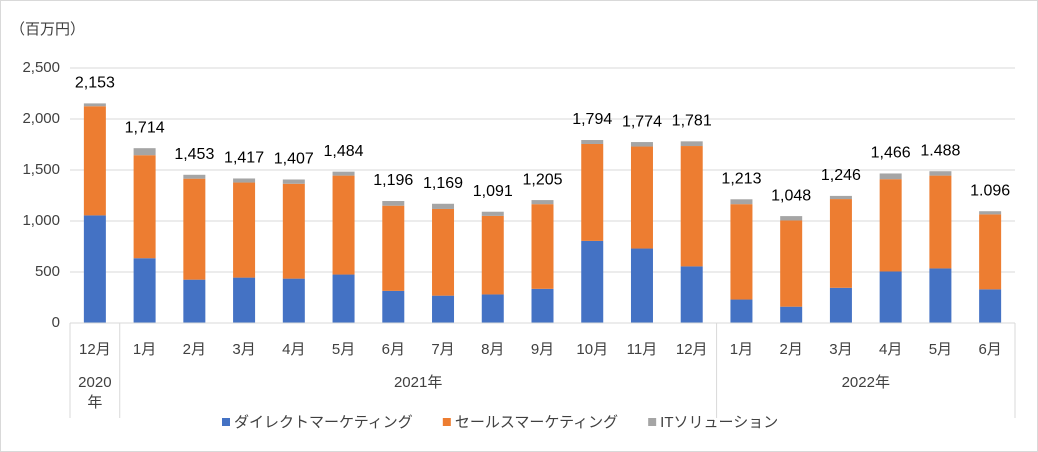  What do you see at coordinates (194, 154) in the screenshot?
I see `total-label: 1,453` at bounding box center [194, 154].